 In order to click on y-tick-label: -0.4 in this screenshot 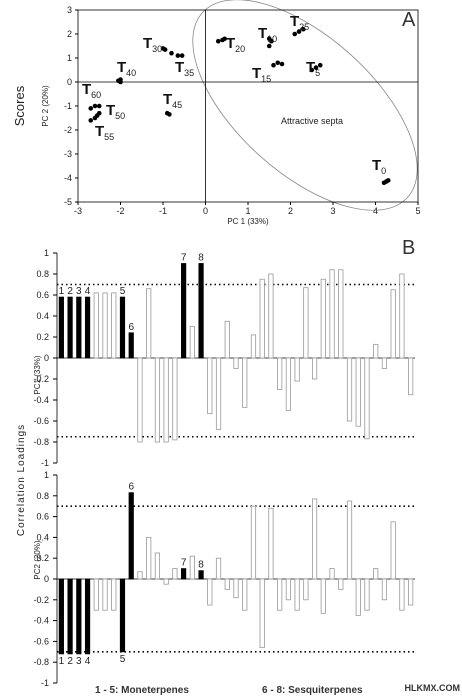, I will do `click(41, 621)`.